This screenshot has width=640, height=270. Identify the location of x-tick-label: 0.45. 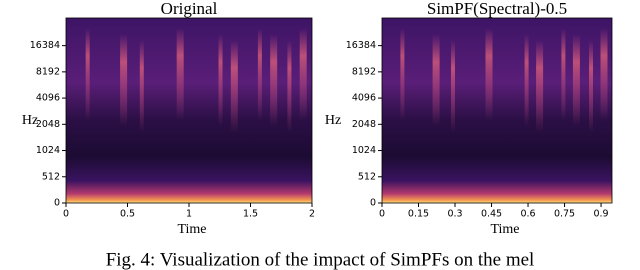
(491, 214).